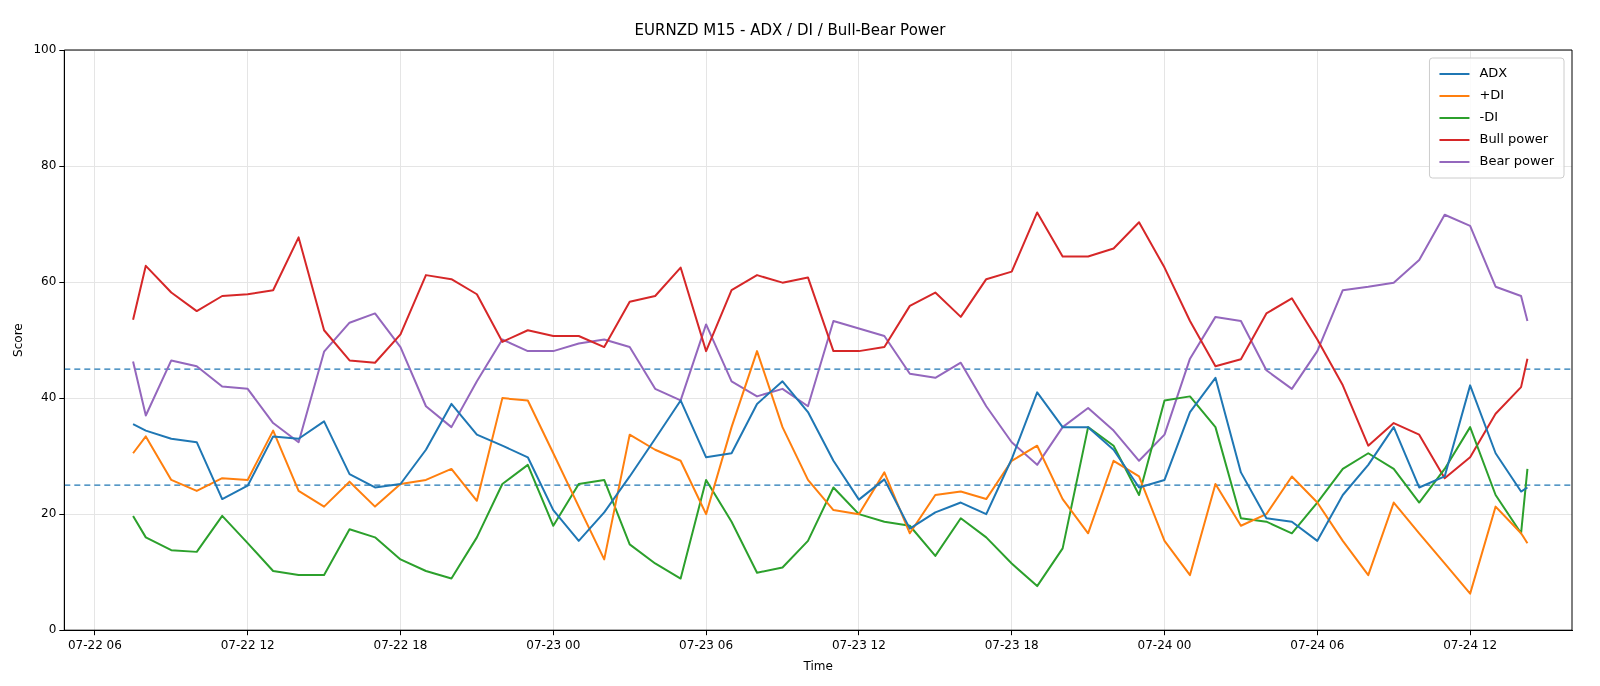 The width and height of the screenshot is (1600, 686). I want to click on x-tick-label: 07-23 00, so click(553, 644).